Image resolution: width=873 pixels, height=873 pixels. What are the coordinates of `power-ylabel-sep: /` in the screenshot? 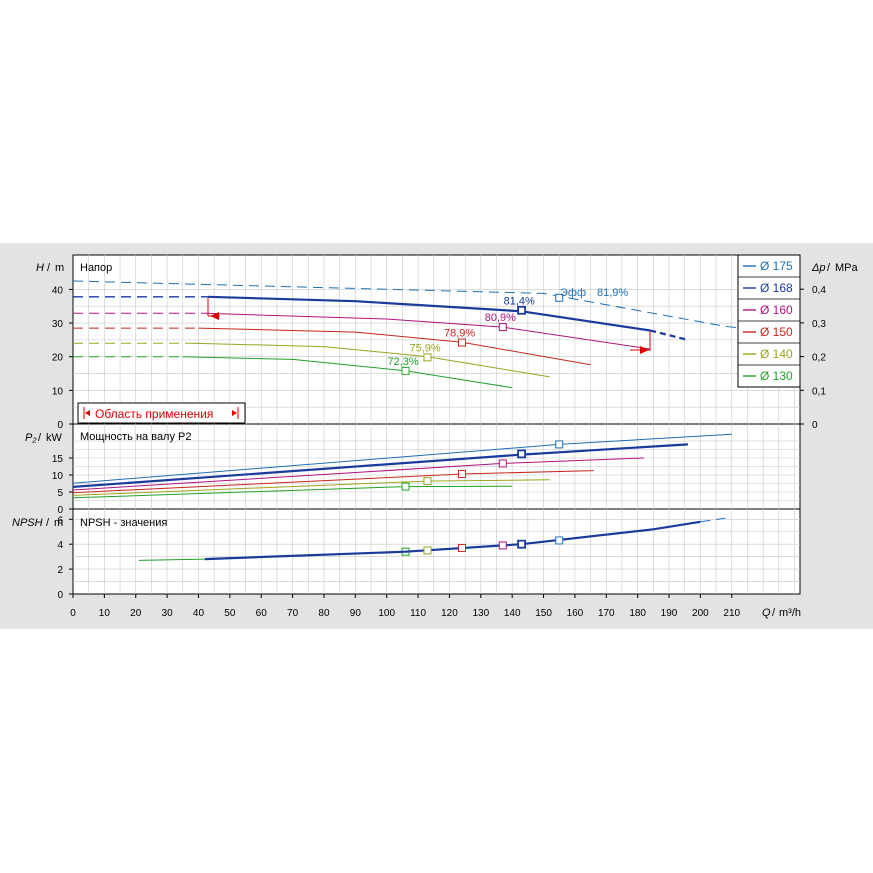 It's located at (40, 438).